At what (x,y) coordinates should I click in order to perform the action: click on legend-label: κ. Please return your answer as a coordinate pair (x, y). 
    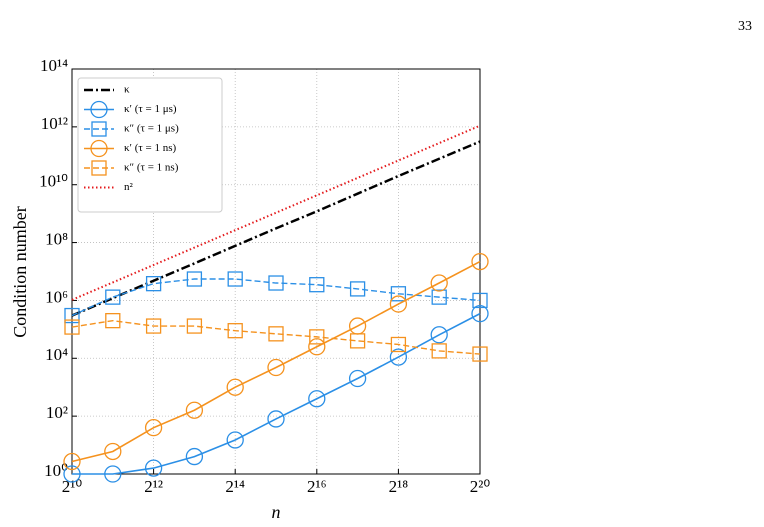
    Looking at the image, I should click on (127, 90).